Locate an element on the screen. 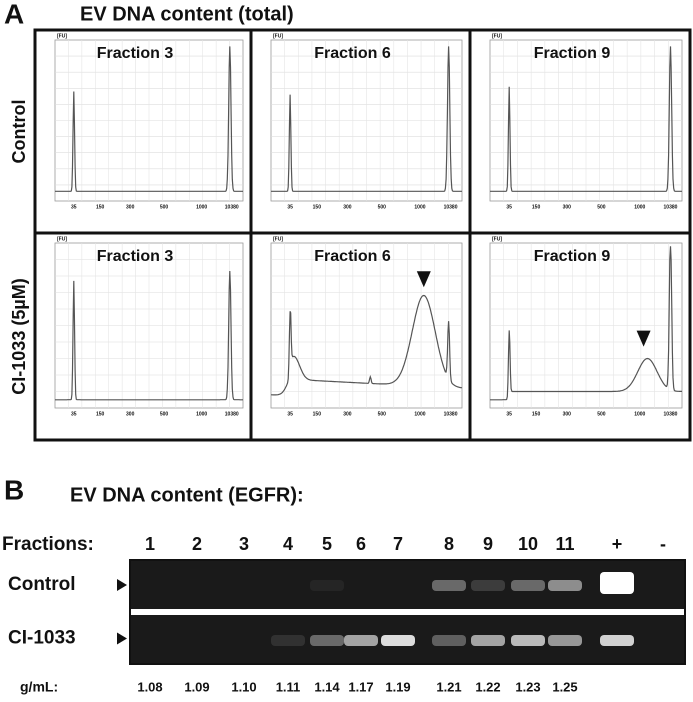 The height and width of the screenshot is (702, 693). density: 1.11 is located at coordinates (288, 686).